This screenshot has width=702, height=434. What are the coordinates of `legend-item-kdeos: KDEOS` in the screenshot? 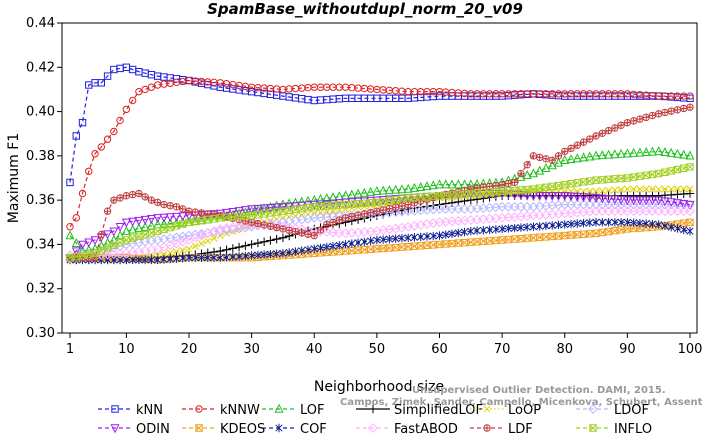 It's located at (223, 428).